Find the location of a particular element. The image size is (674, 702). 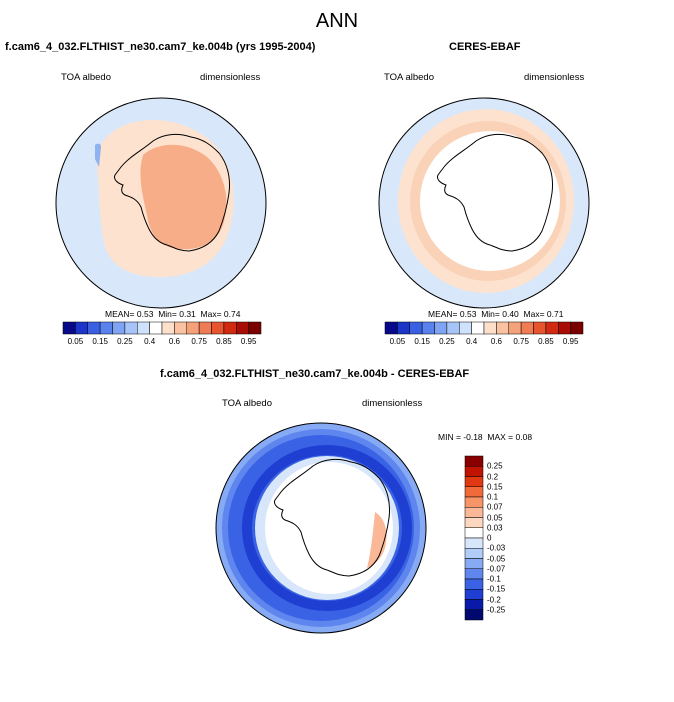

panel3-colorbar-tick-label: -0.2 is located at coordinates (494, 599).